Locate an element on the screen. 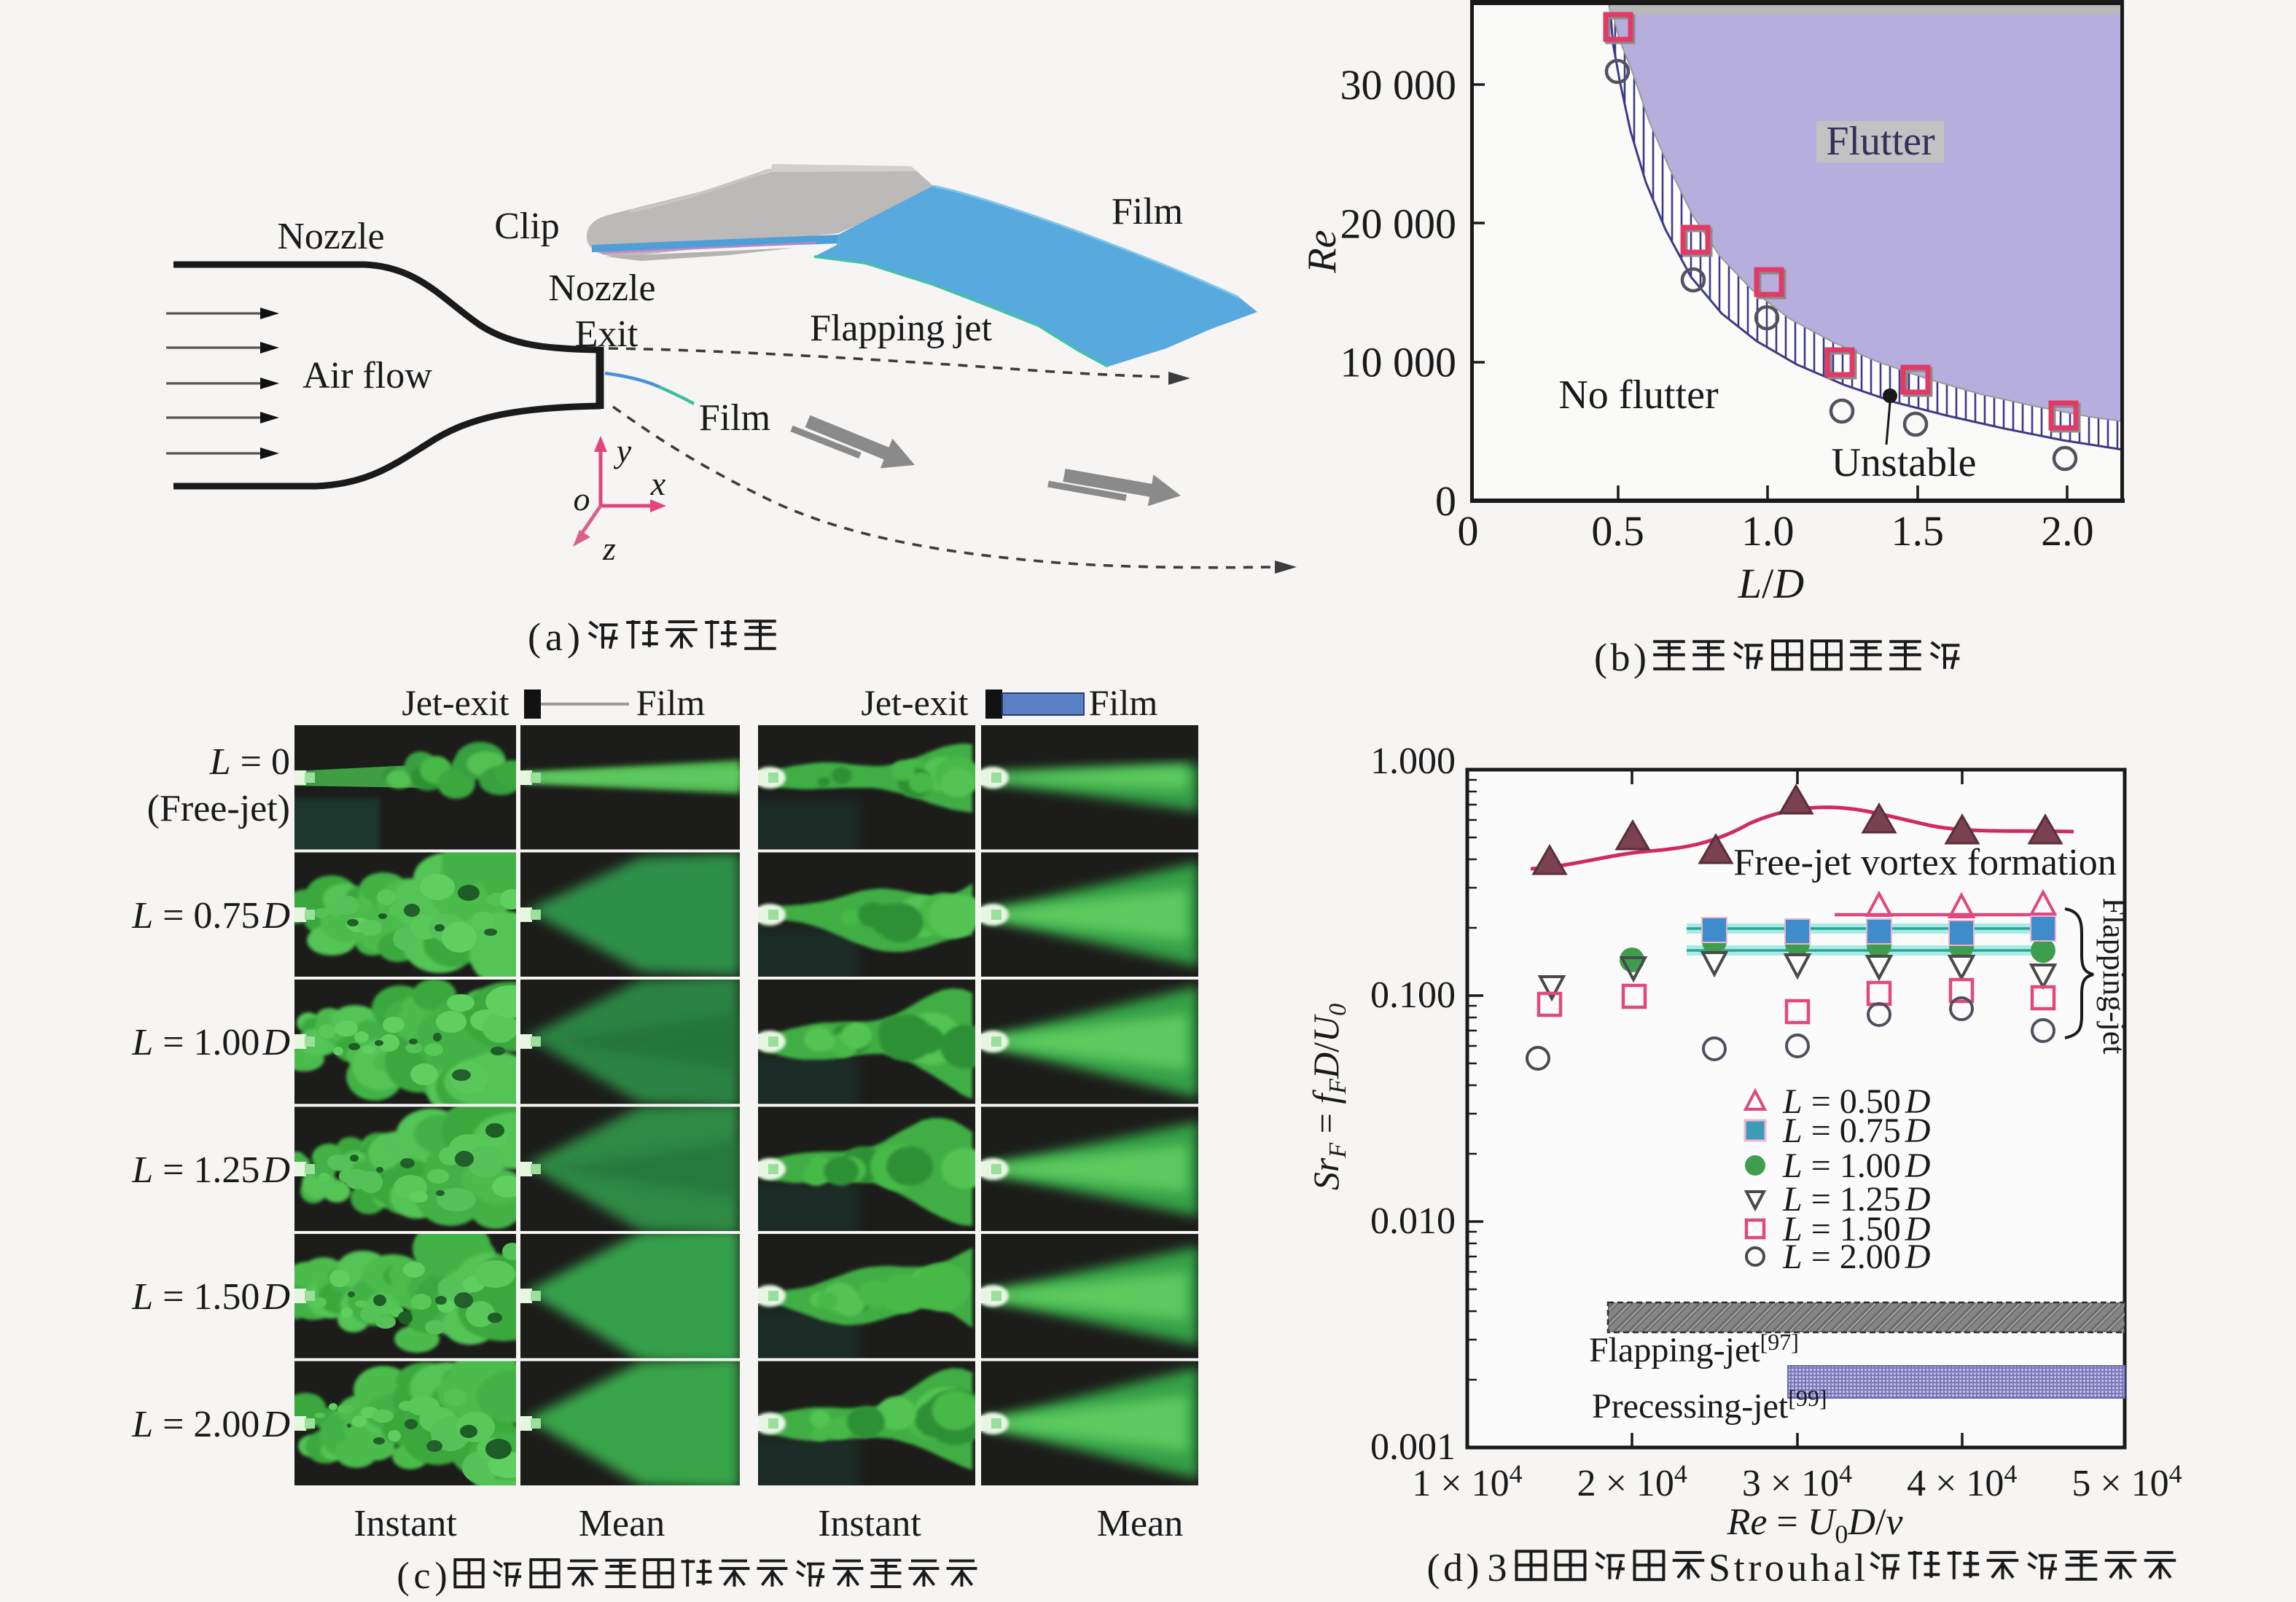 The height and width of the screenshot is (1602, 2296). svg-text: 1.000 is located at coordinates (1413, 762).